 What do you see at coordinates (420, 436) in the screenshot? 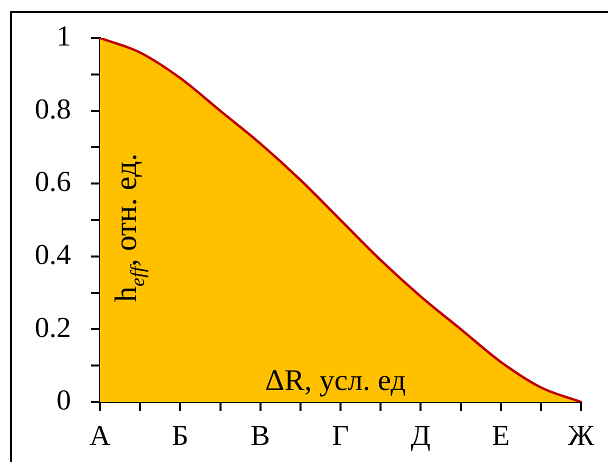
I see `x-tick-label: Д` at bounding box center [420, 436].